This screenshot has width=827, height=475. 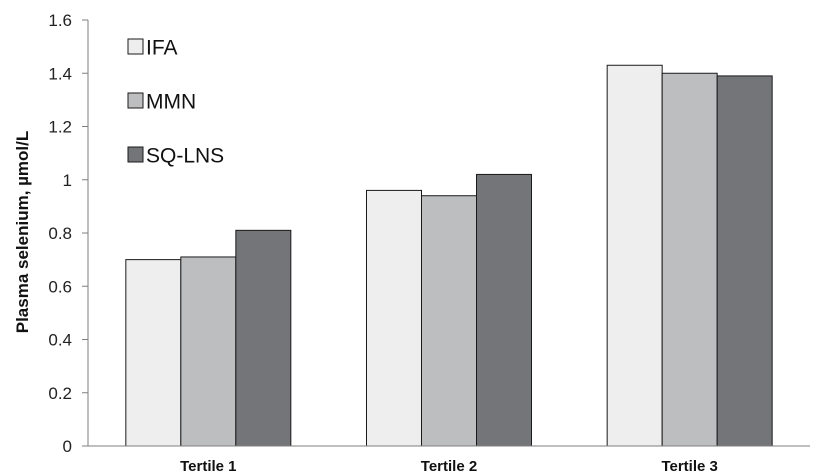 I want to click on y-axis-label: Plasma selenium, µmol/L, so click(x=22, y=232).